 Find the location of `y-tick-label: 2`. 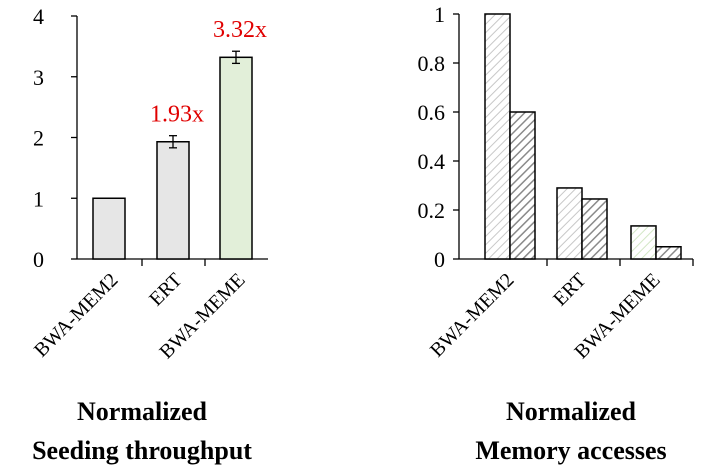

y-tick-label: 2 is located at coordinates (38, 138).